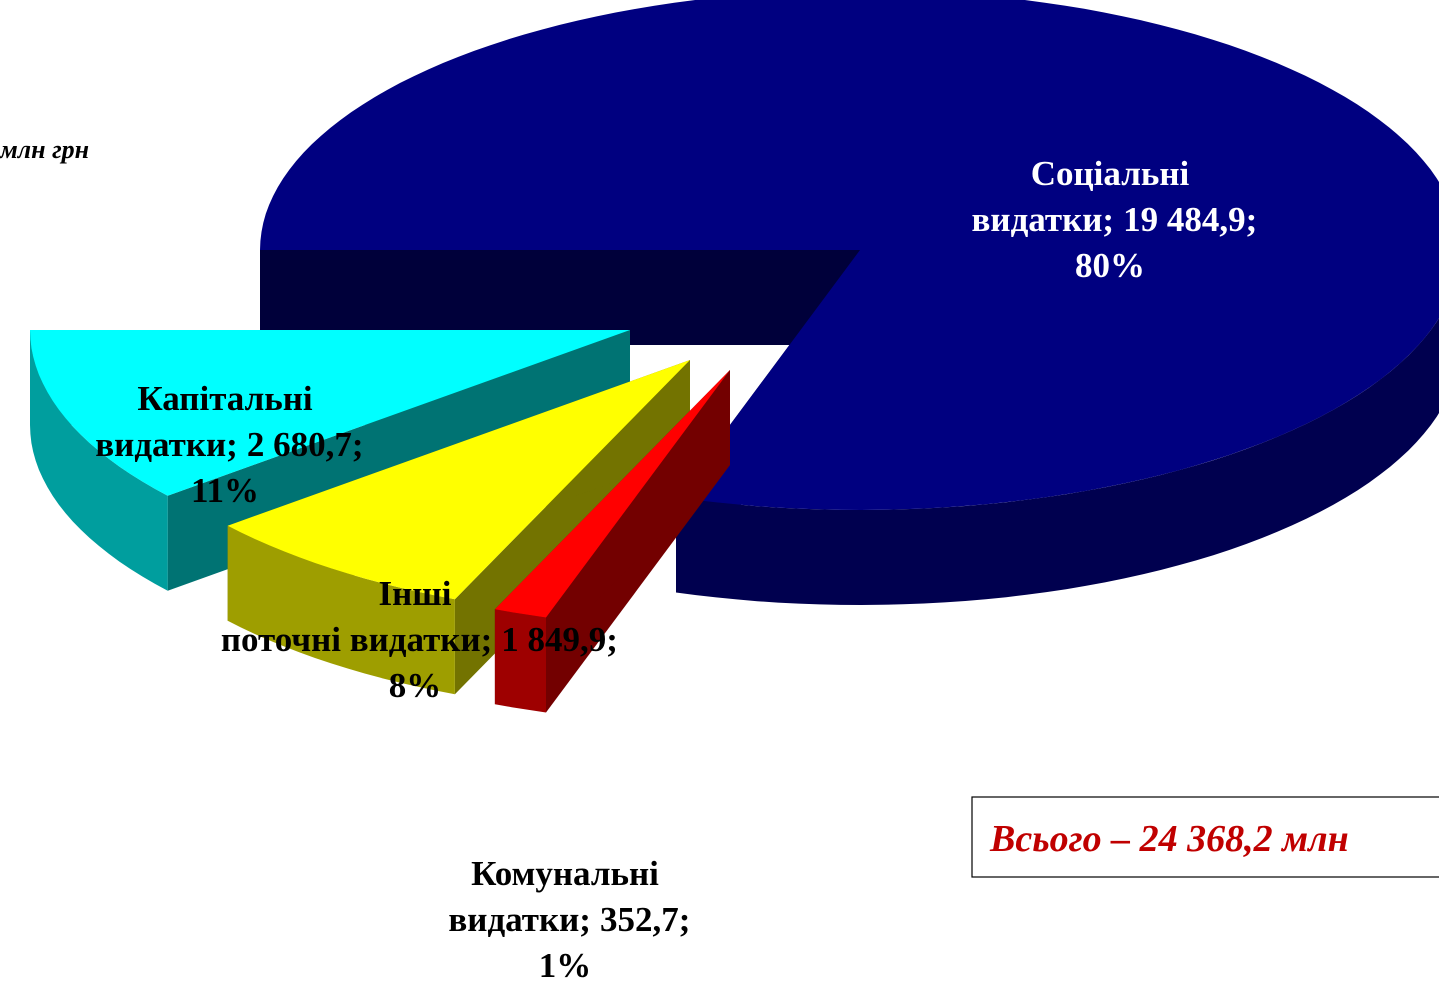 This screenshot has height=996, width=1439. I want to click on data-label-value: 2 680,7, so click(299, 444).